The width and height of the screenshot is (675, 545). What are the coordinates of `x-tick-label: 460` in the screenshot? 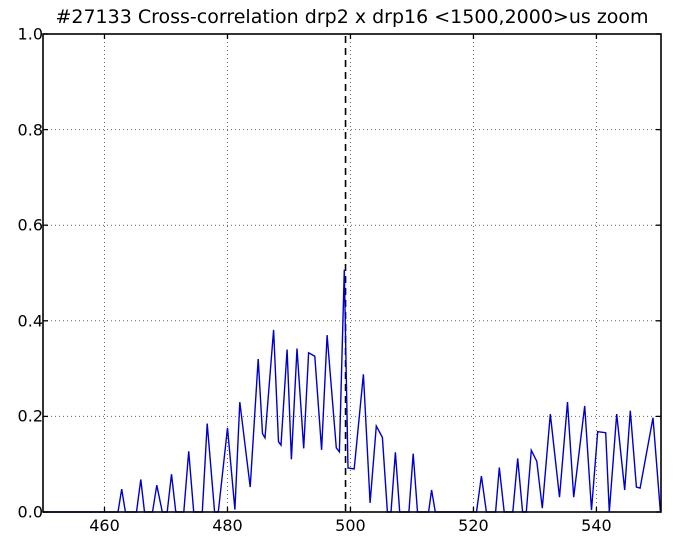 It's located at (104, 525).